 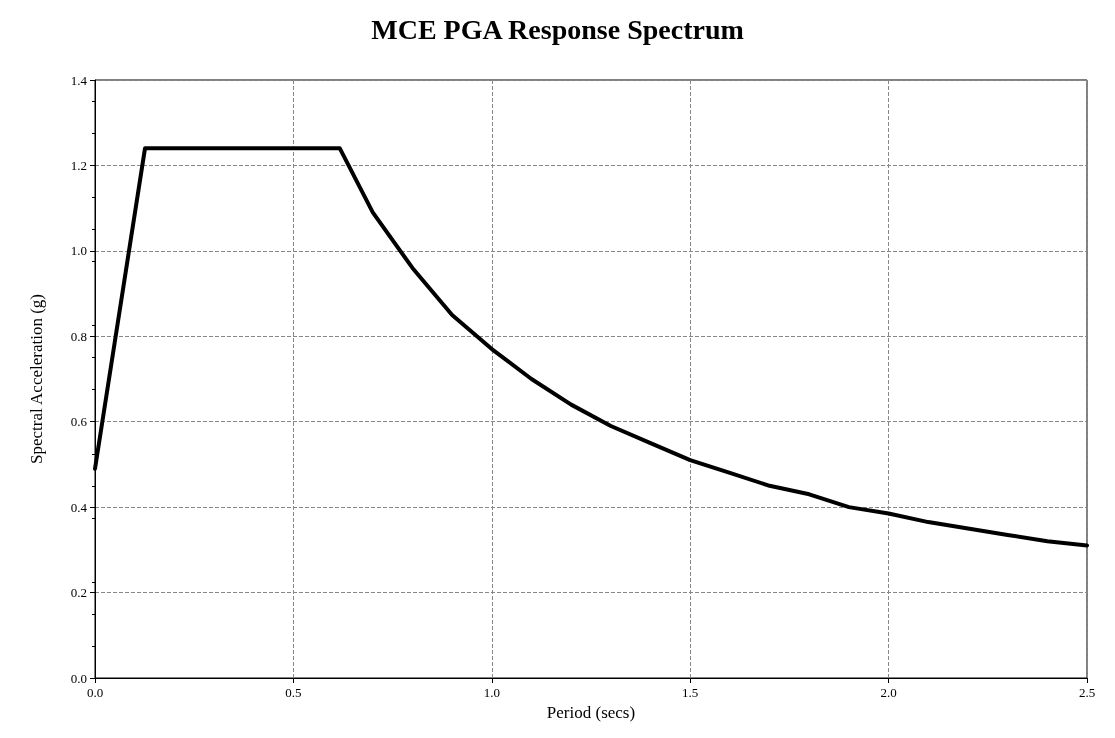 I want to click on y-tick-label: 0.2, so click(x=78, y=593).